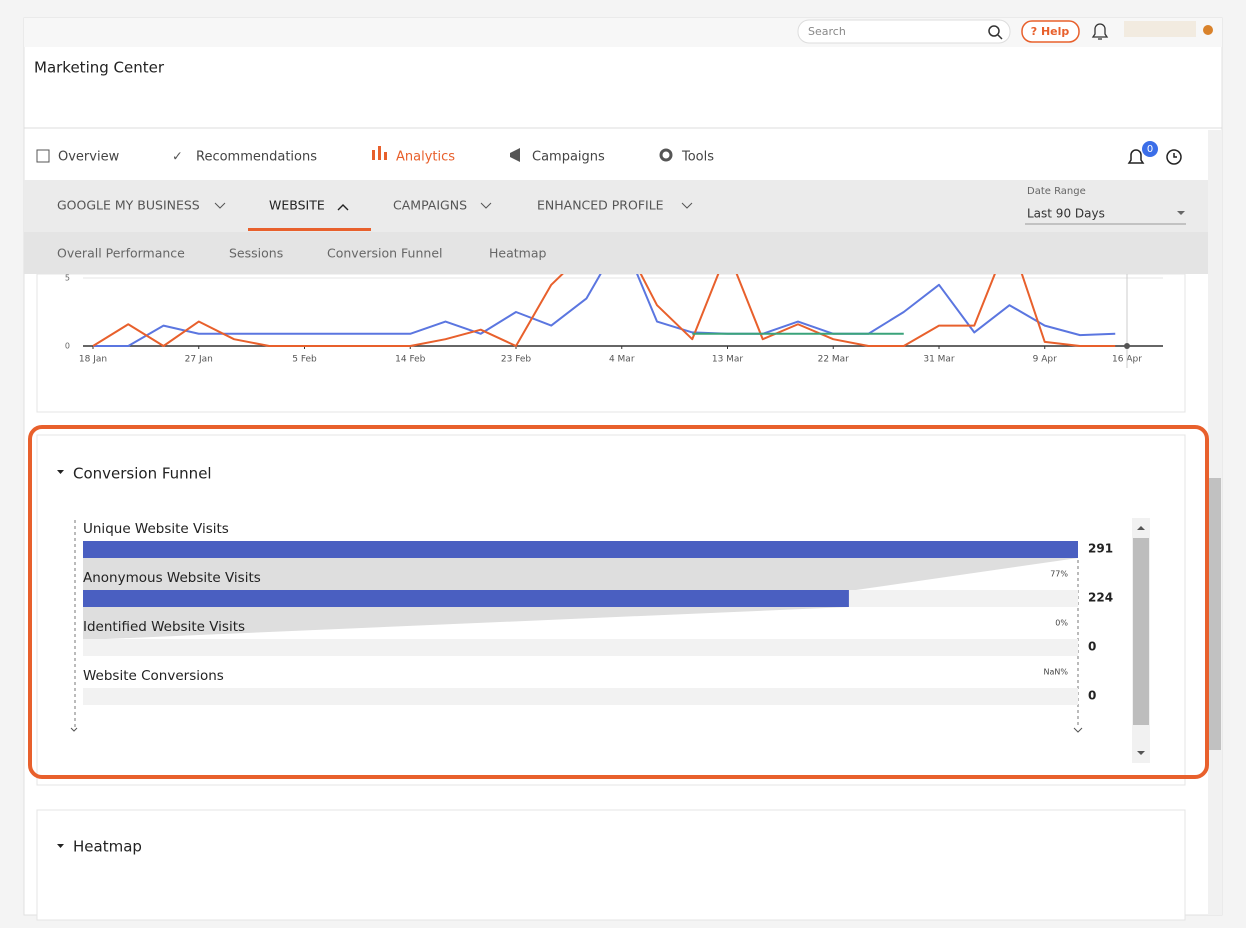 Image resolution: width=1246 pixels, height=928 pixels. I want to click on x-tick-label: 23 Feb, so click(516, 360).